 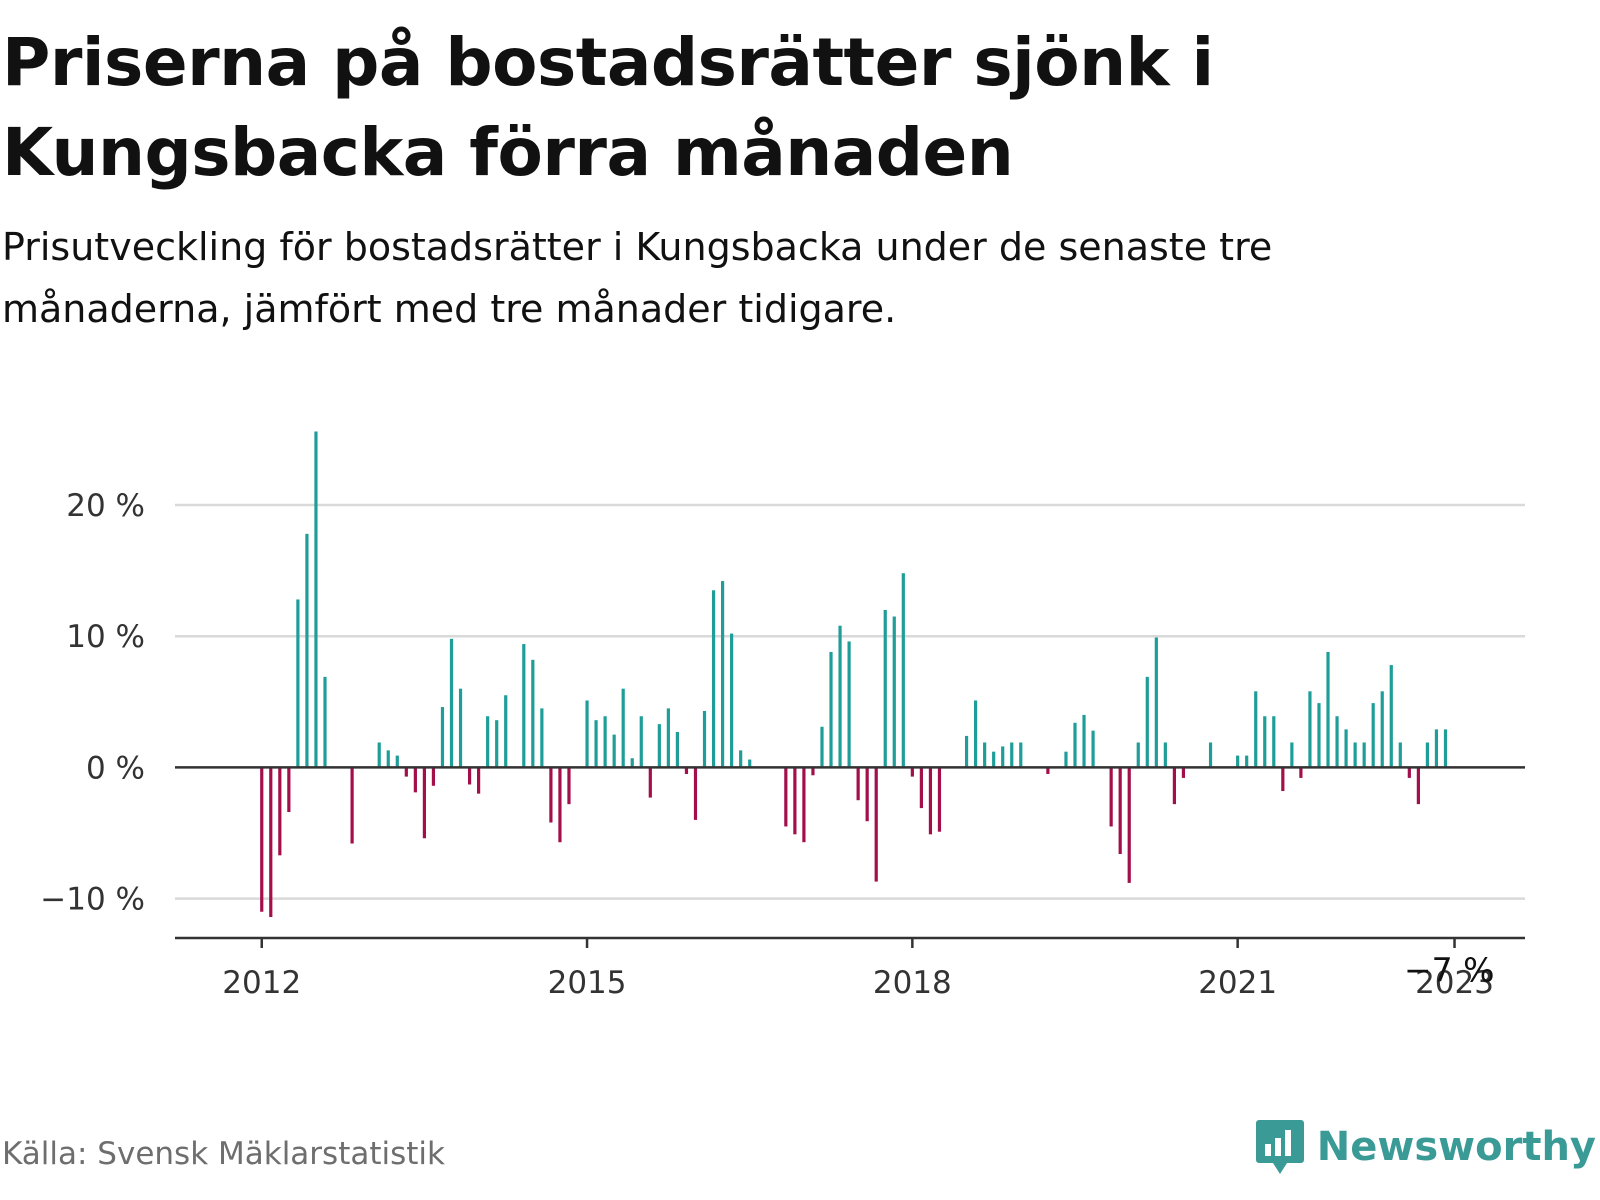 What do you see at coordinates (1279, 1147) in the screenshot?
I see `newsworthy-logo-icon` at bounding box center [1279, 1147].